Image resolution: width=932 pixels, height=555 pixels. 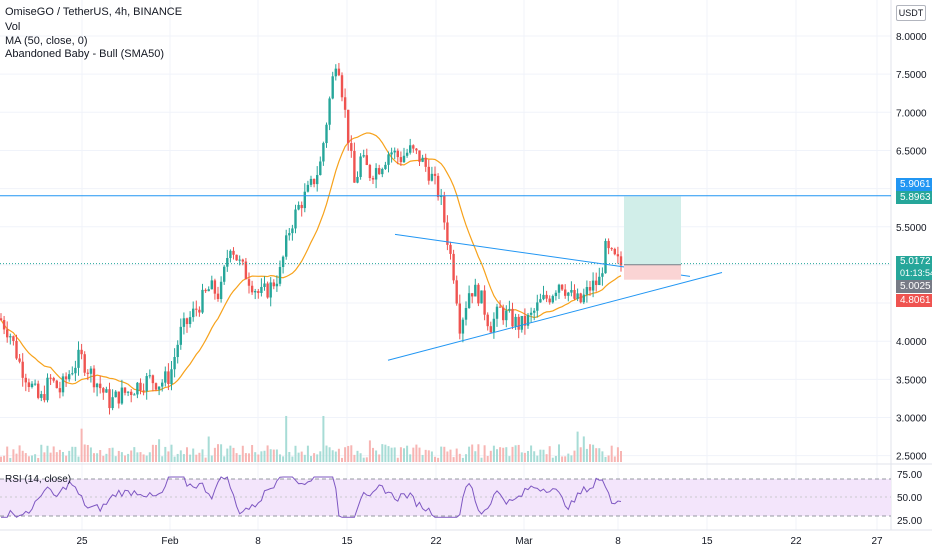 I want to click on rsi-axis-label: 50.00, so click(x=909, y=498).